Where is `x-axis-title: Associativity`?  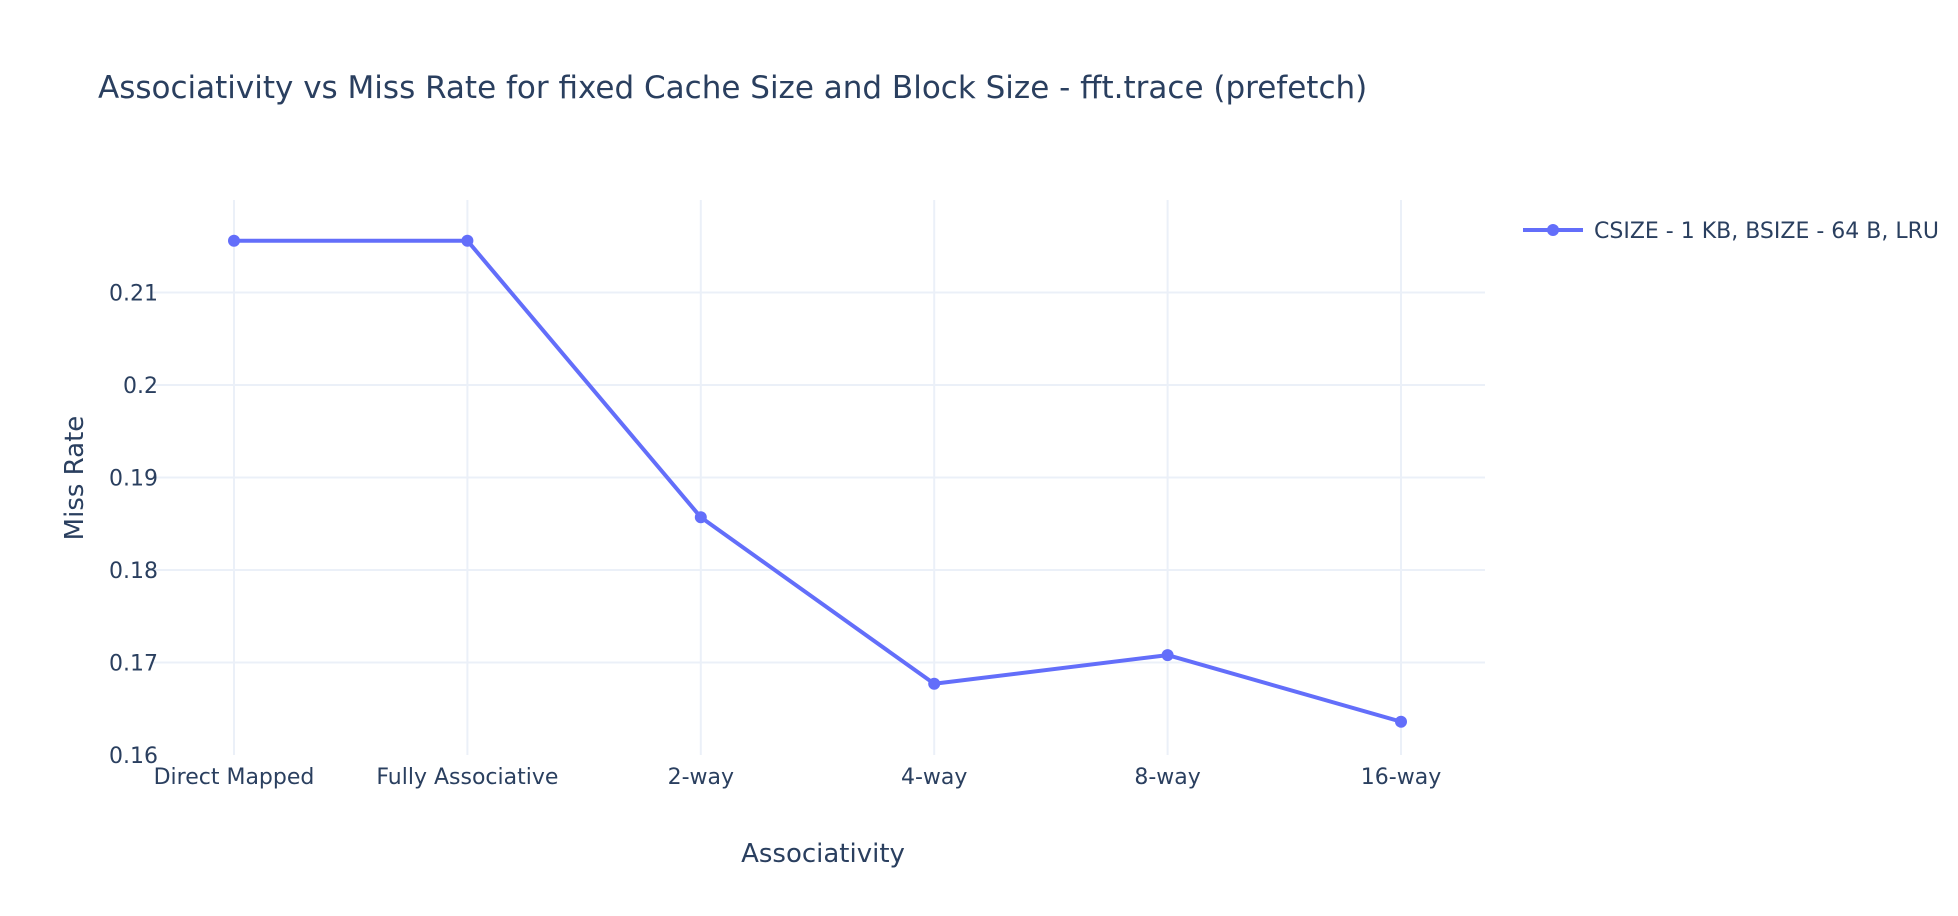 x-axis-title: Associativity is located at coordinates (823, 854).